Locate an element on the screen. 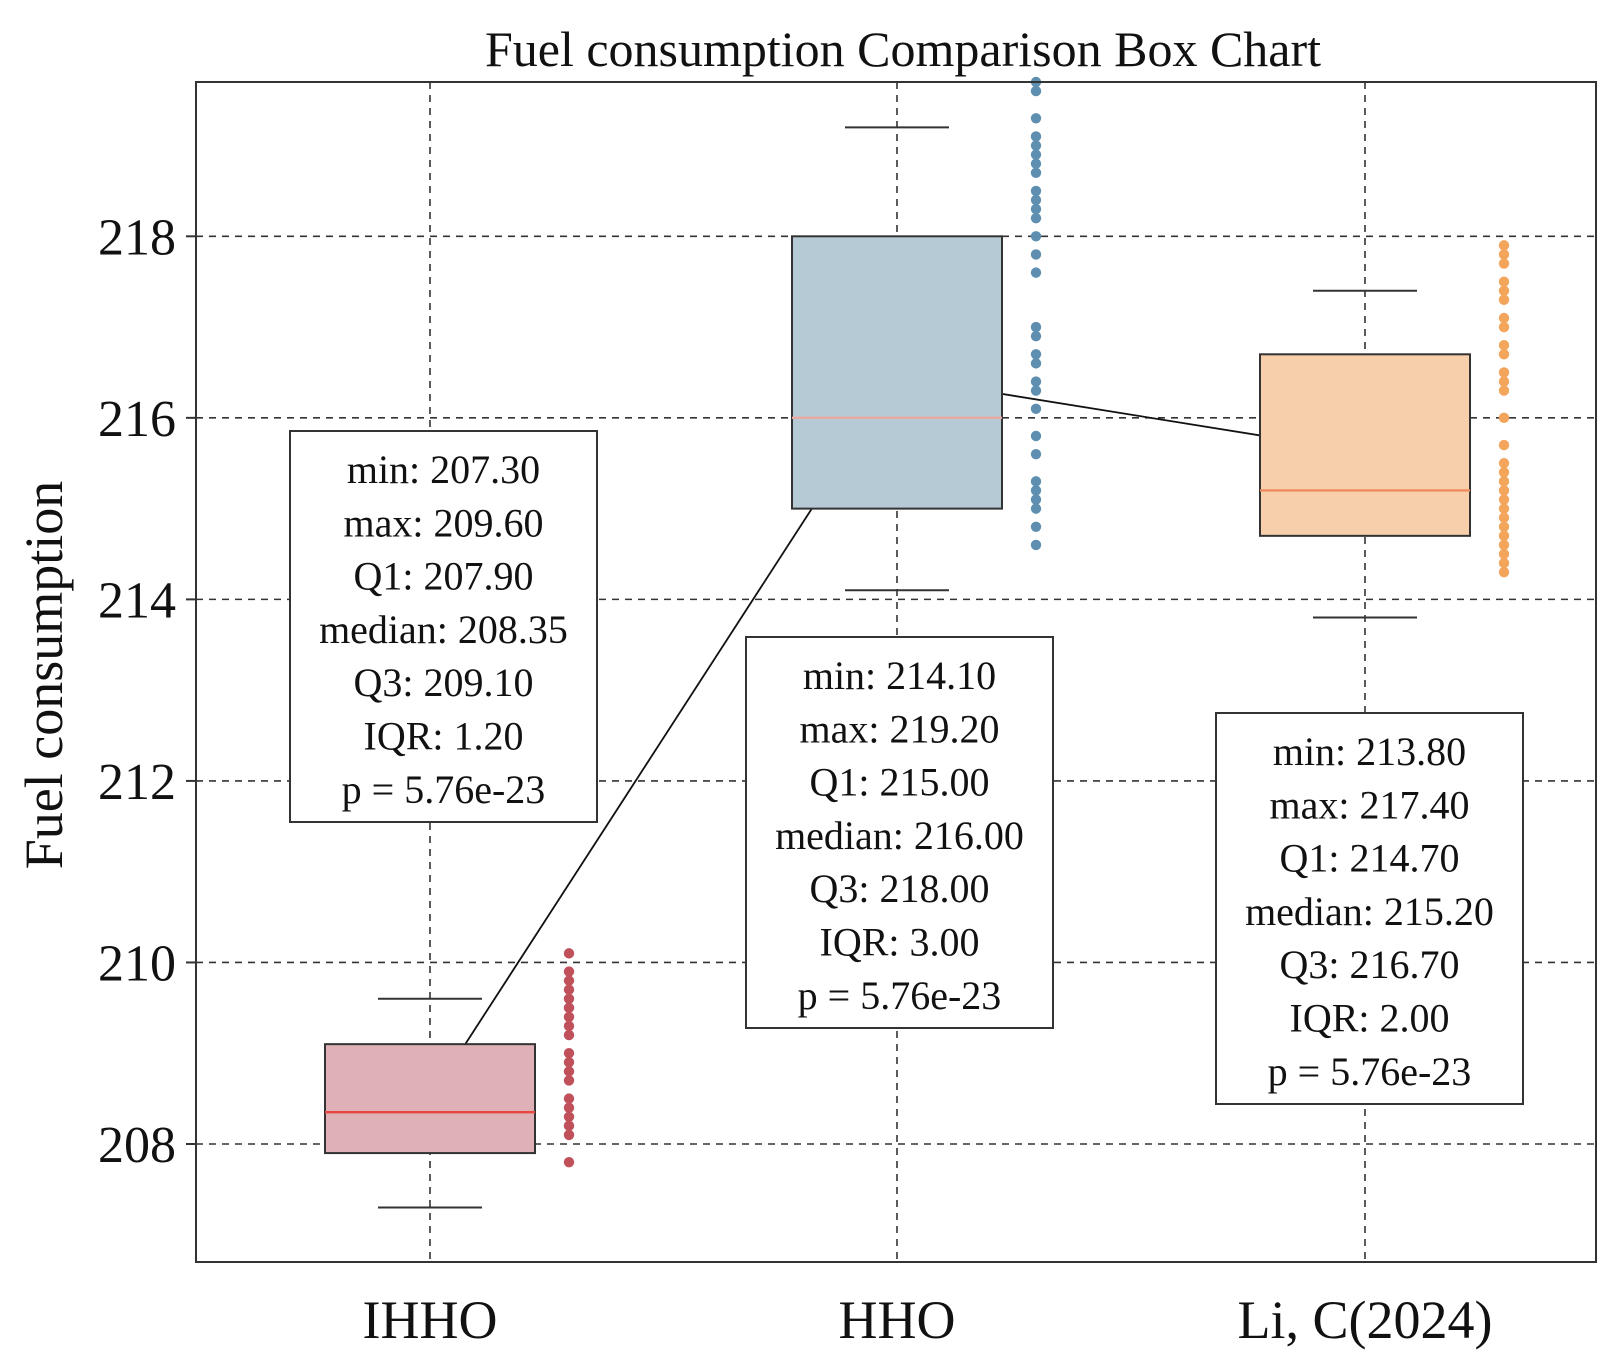  stats-line-2: Q1: 207.90 is located at coordinates (444, 576).